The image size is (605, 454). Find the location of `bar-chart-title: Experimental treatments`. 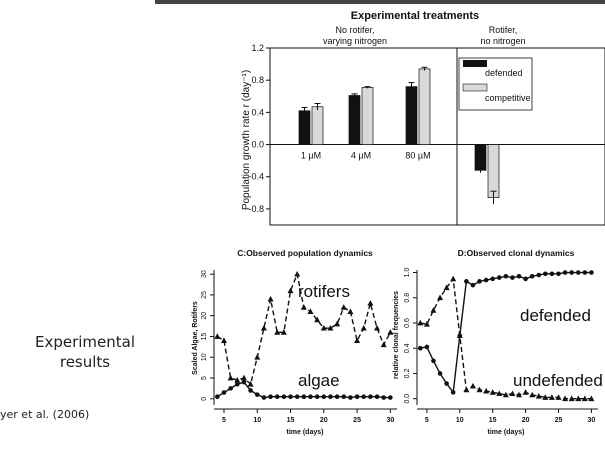

bar-chart-title: Experimental treatments is located at coordinates (415, 16).